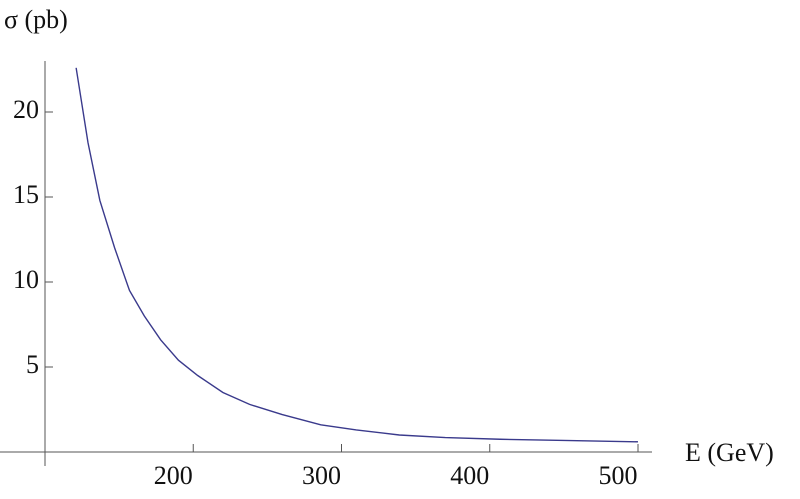 This screenshot has height=499, width=800. Describe the element at coordinates (729, 452) in the screenshot. I see `x-axis-label: E (GeV)` at that location.